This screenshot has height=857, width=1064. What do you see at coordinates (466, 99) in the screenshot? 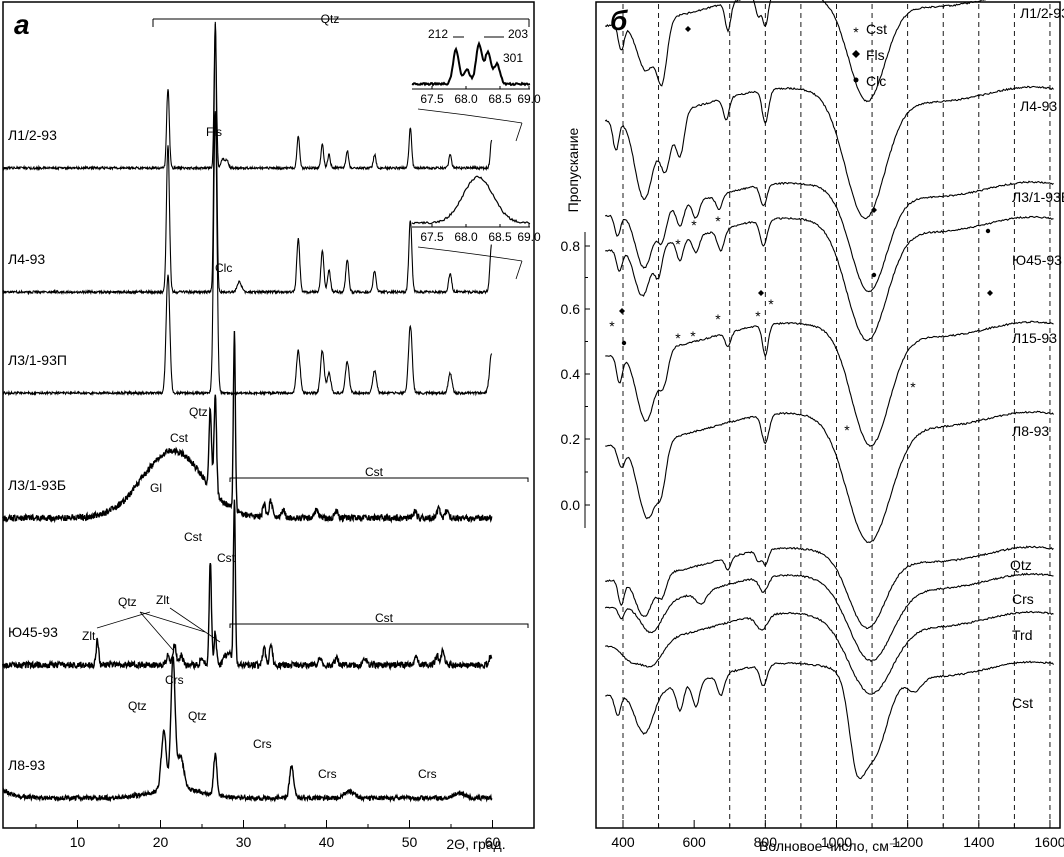
I see `inset-tick-label: 68.0` at bounding box center [466, 99].